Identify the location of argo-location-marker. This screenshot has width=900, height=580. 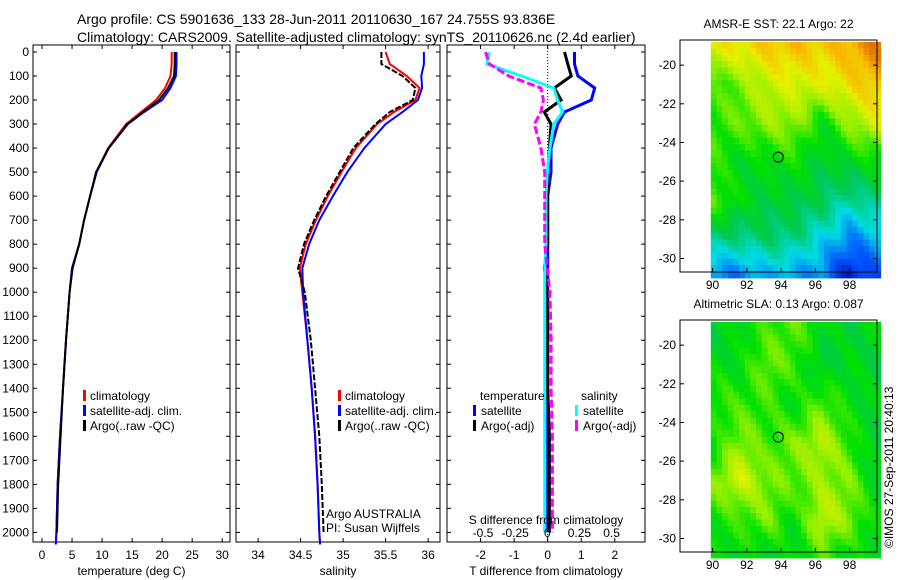
(778, 157).